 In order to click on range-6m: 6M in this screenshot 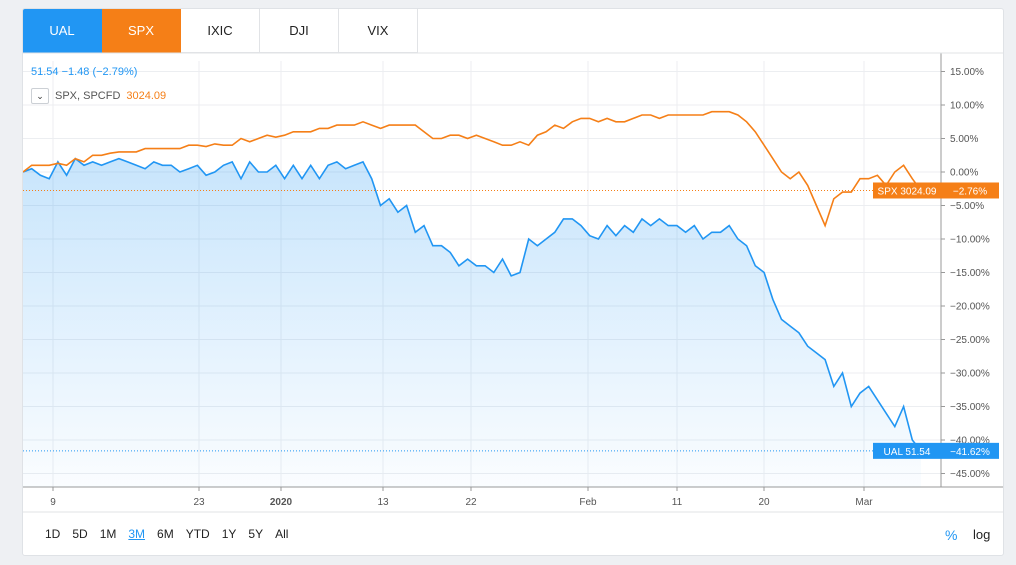, I will do `click(165, 534)`.